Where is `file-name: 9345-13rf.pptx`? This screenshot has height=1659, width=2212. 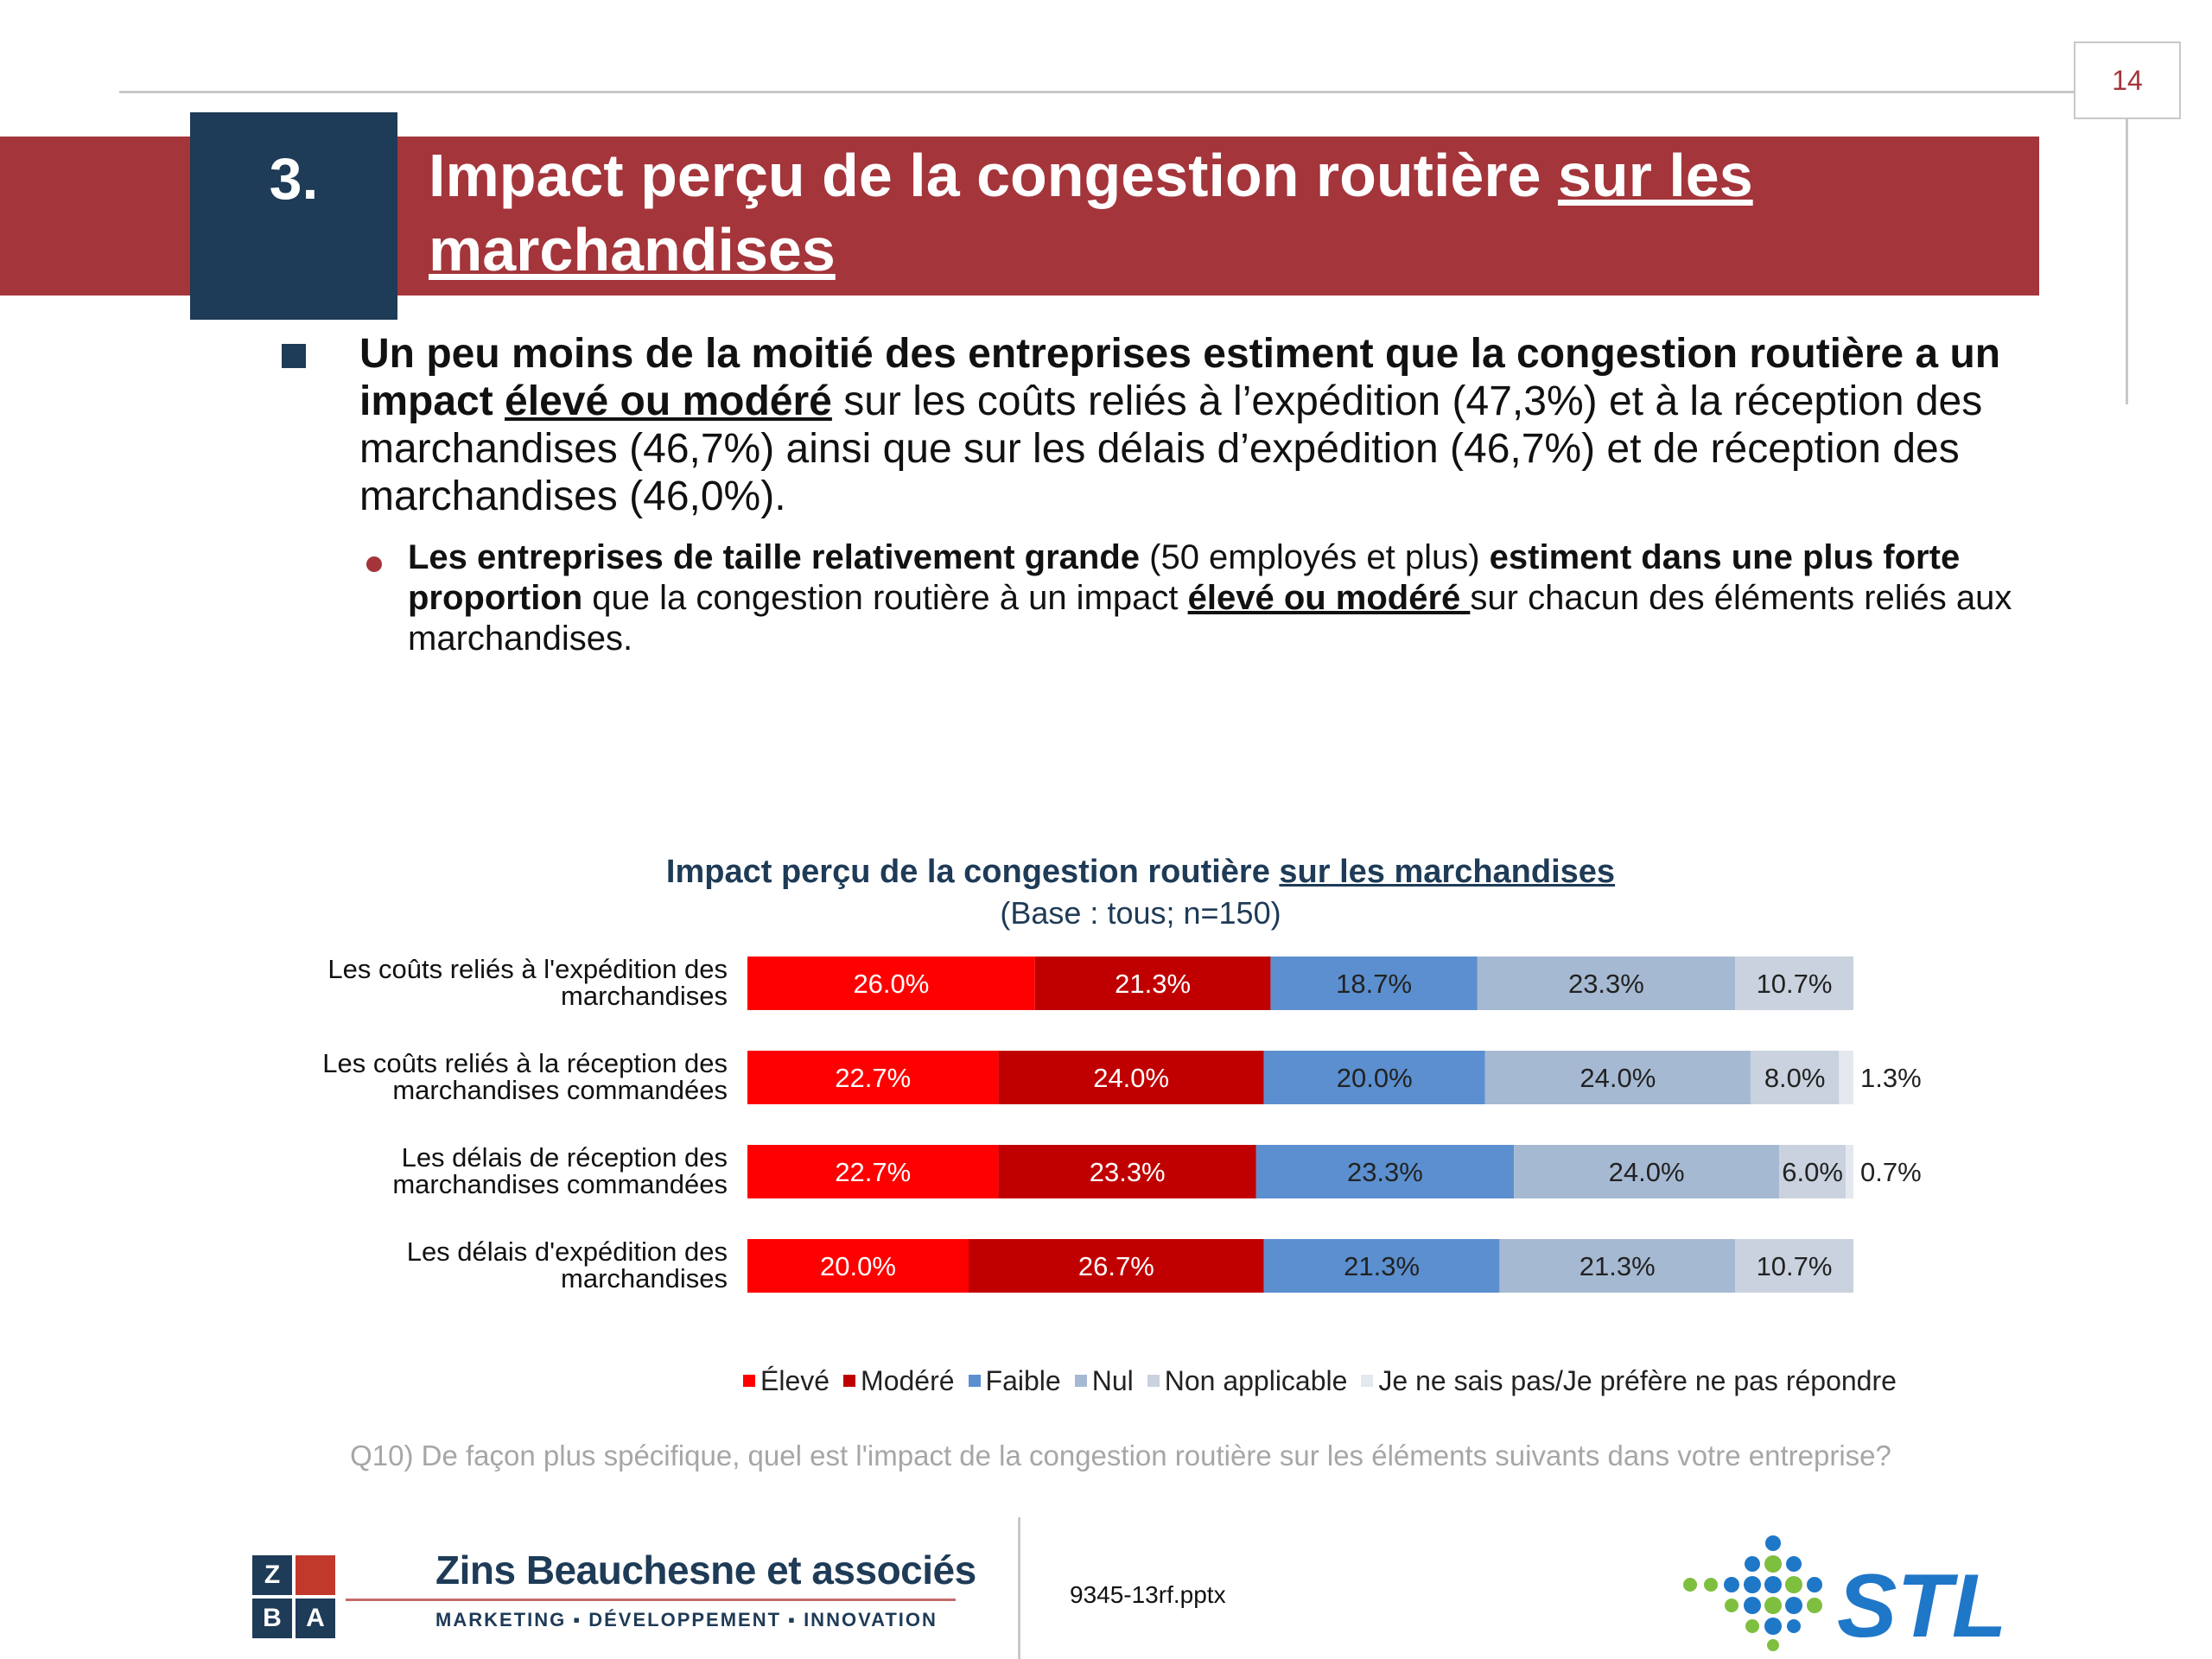
file-name: 9345-13rf.pptx is located at coordinates (1148, 1594).